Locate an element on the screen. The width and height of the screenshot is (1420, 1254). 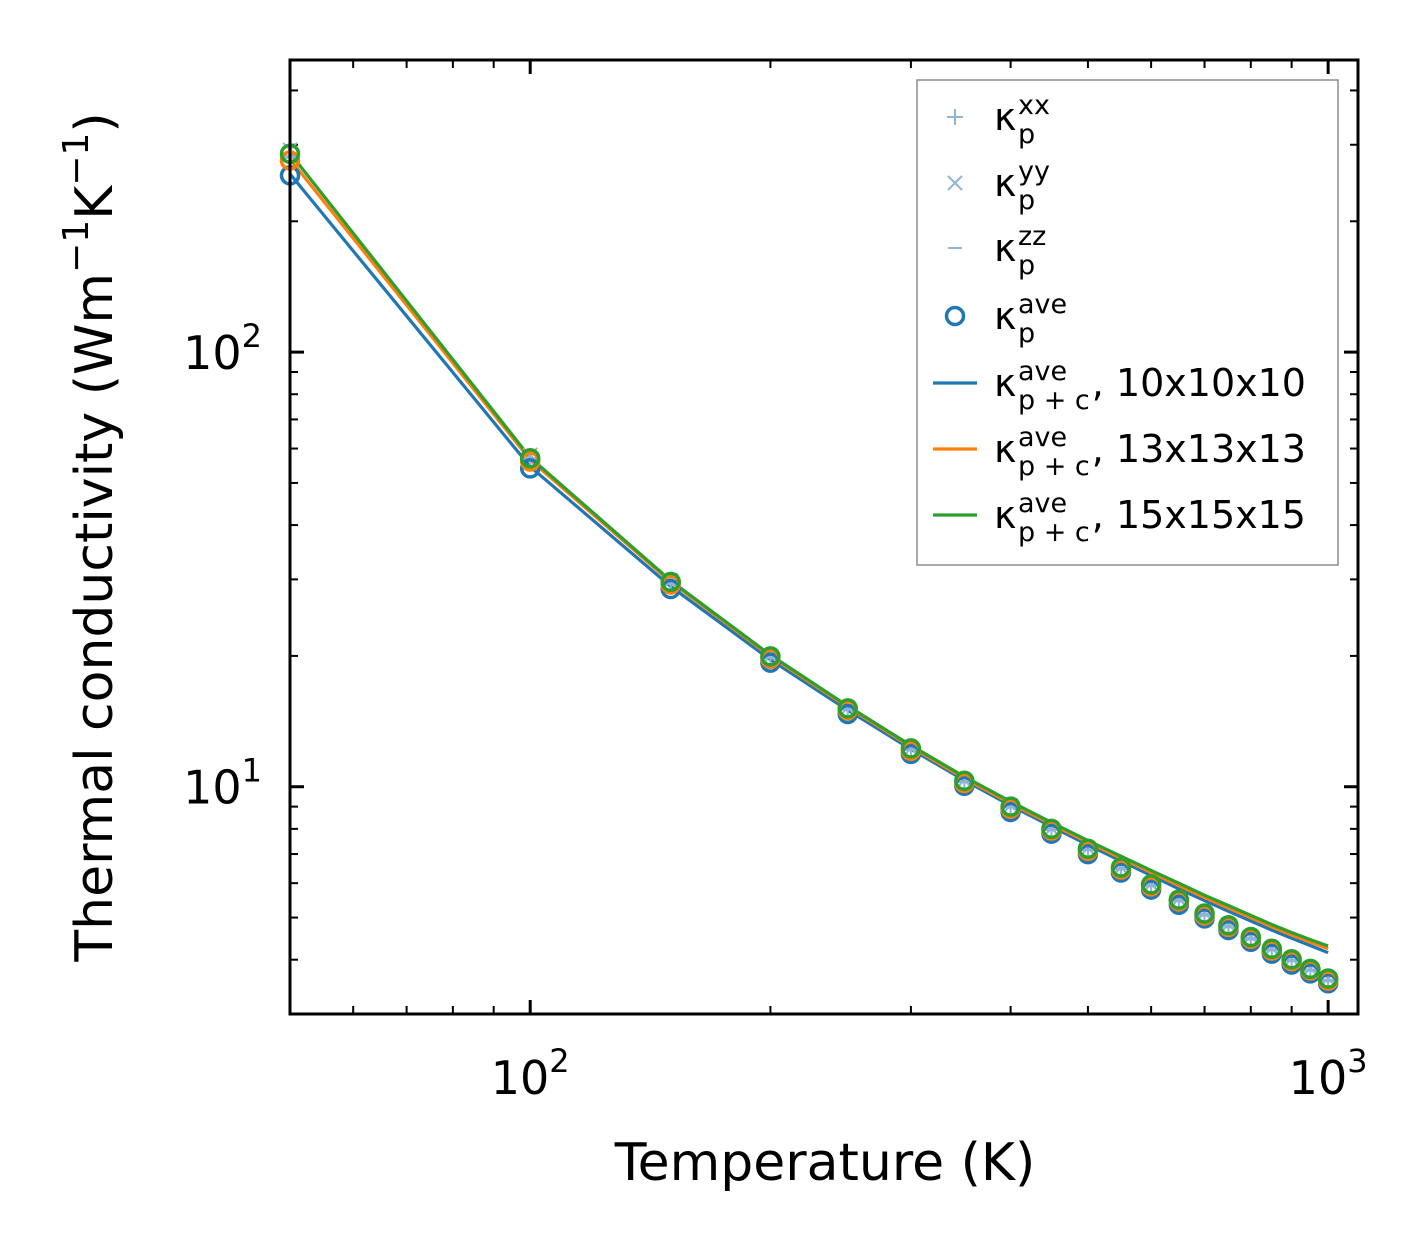
legend-kappa-kzz: κ is located at coordinates (1005, 248).